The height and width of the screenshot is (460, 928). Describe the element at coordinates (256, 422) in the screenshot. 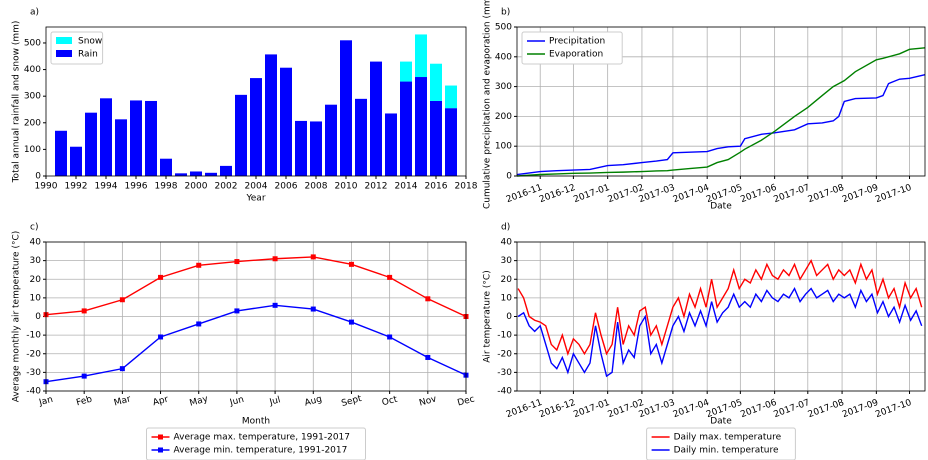

I see `x-axis-label: Month` at that location.